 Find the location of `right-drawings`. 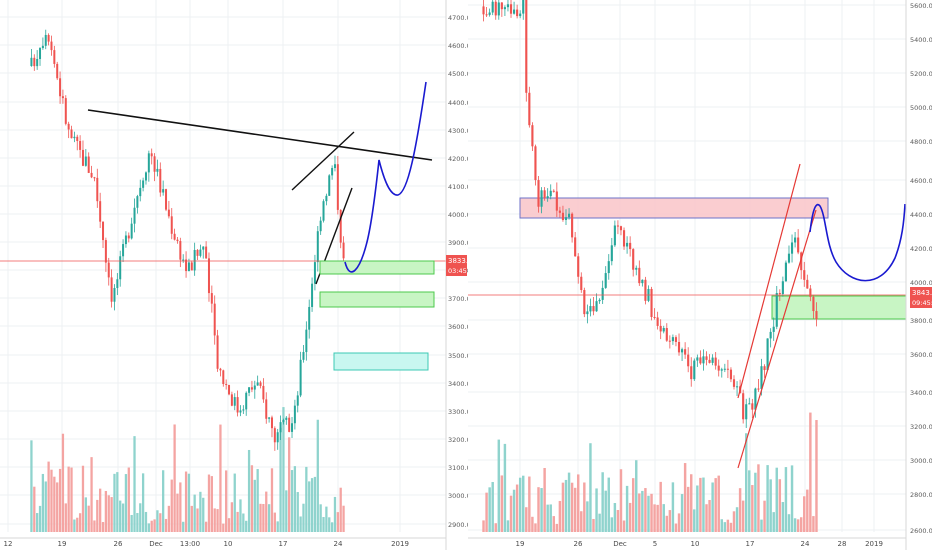

right-drawings is located at coordinates (821, 316).